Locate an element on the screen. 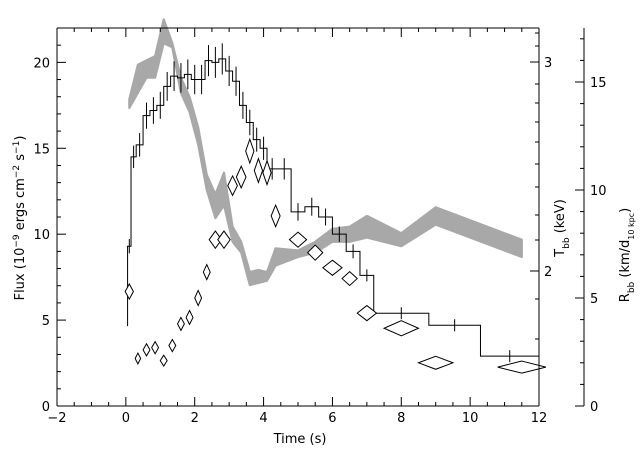 This screenshot has height=457, width=640. x-tick-label: 12 is located at coordinates (539, 418).